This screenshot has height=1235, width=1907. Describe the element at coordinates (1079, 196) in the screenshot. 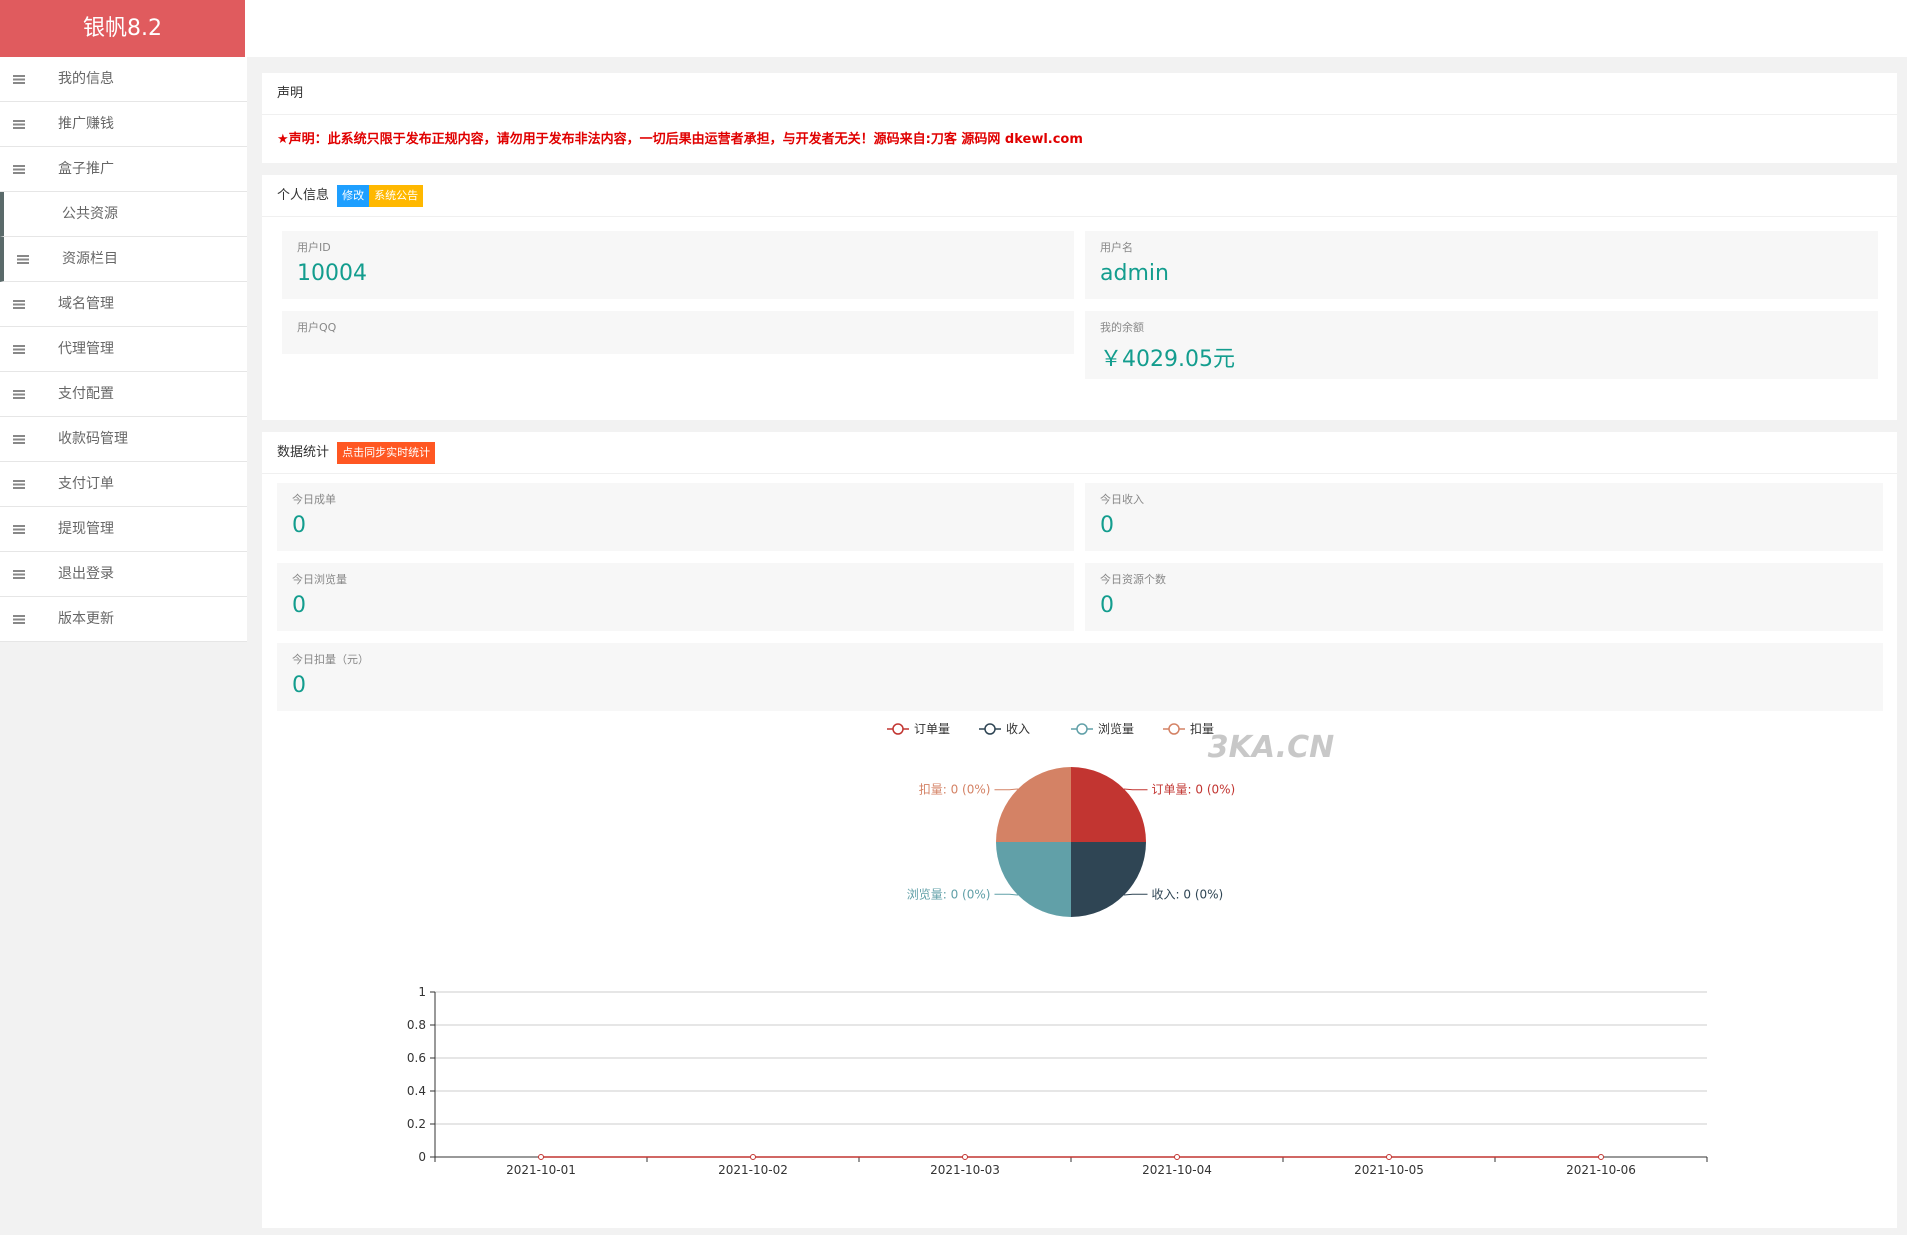

I see `panel-header: 个人信息 修改 系统公告` at that location.